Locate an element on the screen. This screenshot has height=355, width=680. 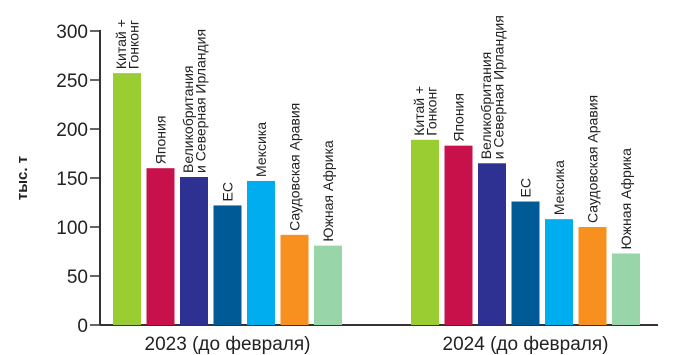
y-tick-label: 0 is located at coordinates (82, 326).